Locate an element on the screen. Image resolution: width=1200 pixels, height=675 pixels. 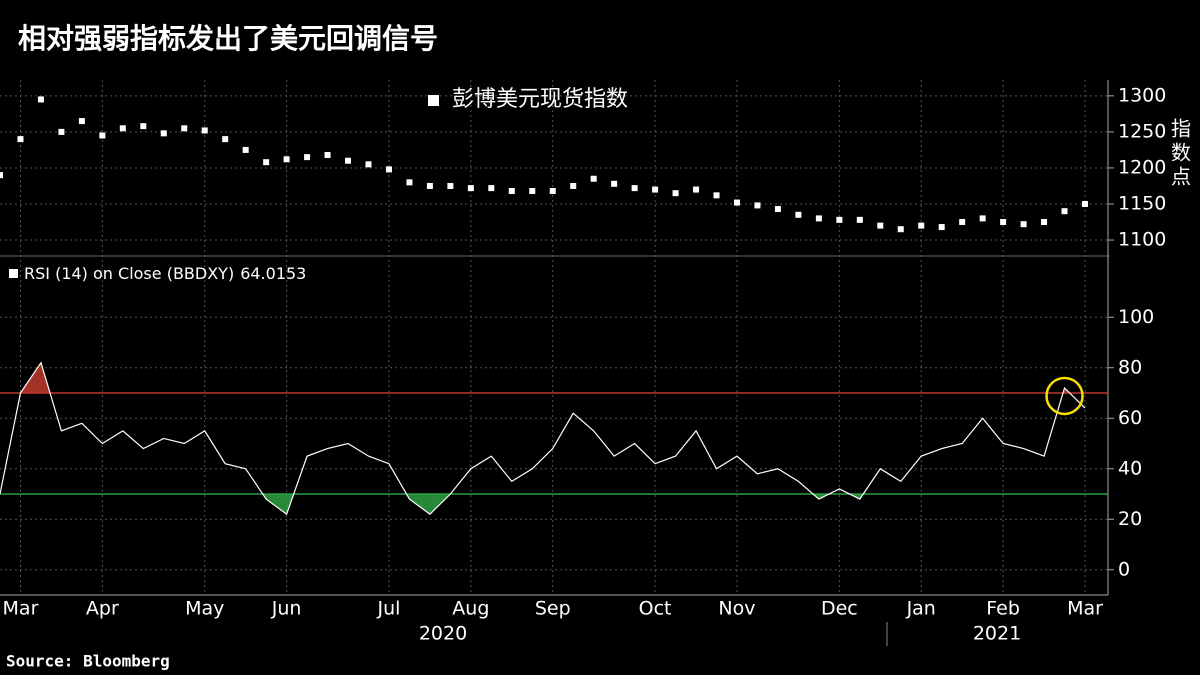
y-tick-label: 1200 is located at coordinates (1142, 167).